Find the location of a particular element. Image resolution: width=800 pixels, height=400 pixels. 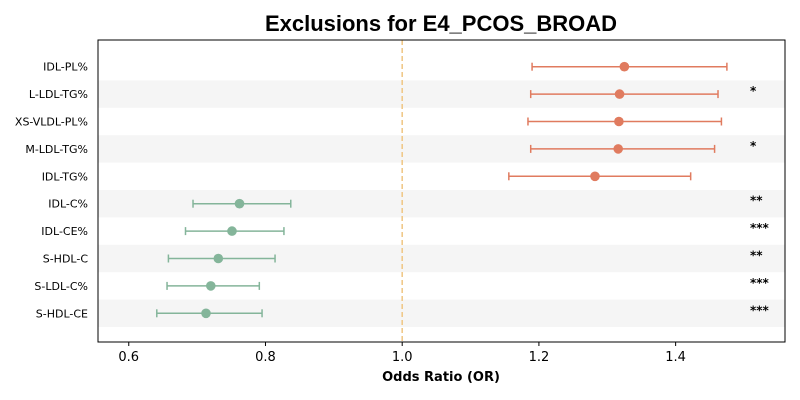

y-tick-label: S-LDL-C% is located at coordinates (61, 286).